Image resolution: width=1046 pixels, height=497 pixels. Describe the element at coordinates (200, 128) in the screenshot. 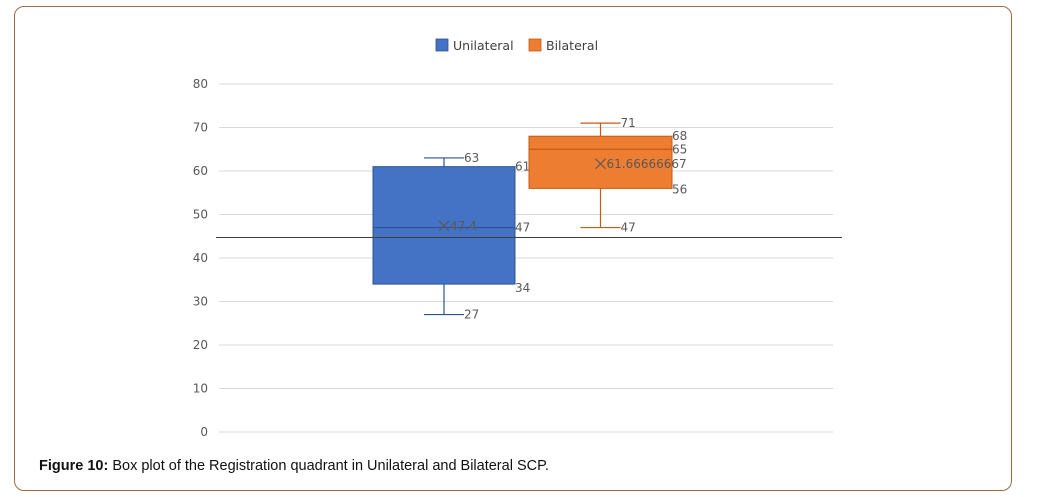

I see `y-tick-label: 70` at that location.